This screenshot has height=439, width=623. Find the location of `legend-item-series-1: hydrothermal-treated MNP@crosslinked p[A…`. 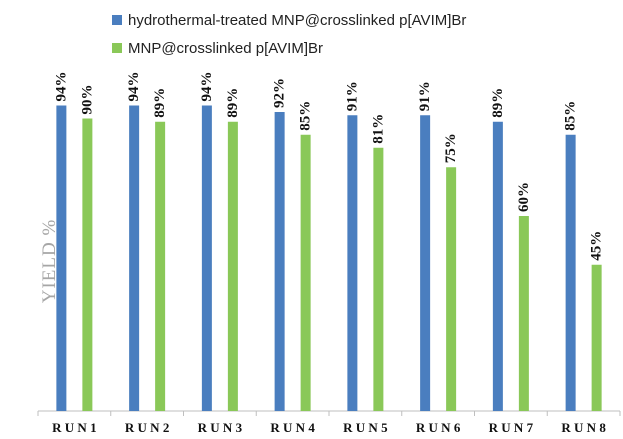

legend-item-series-1: hydrothermal-treated MNP@crosslinked p[A… is located at coordinates (289, 20).